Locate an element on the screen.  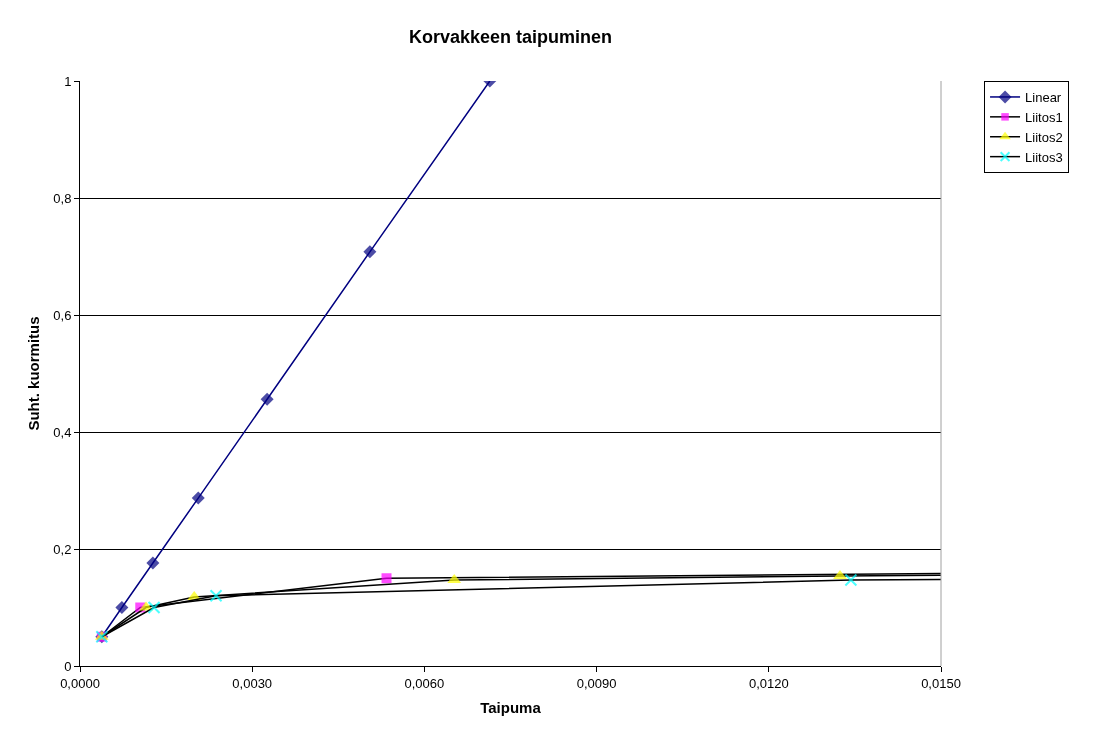
x-tick-label: 0,0000 is located at coordinates (80, 683).